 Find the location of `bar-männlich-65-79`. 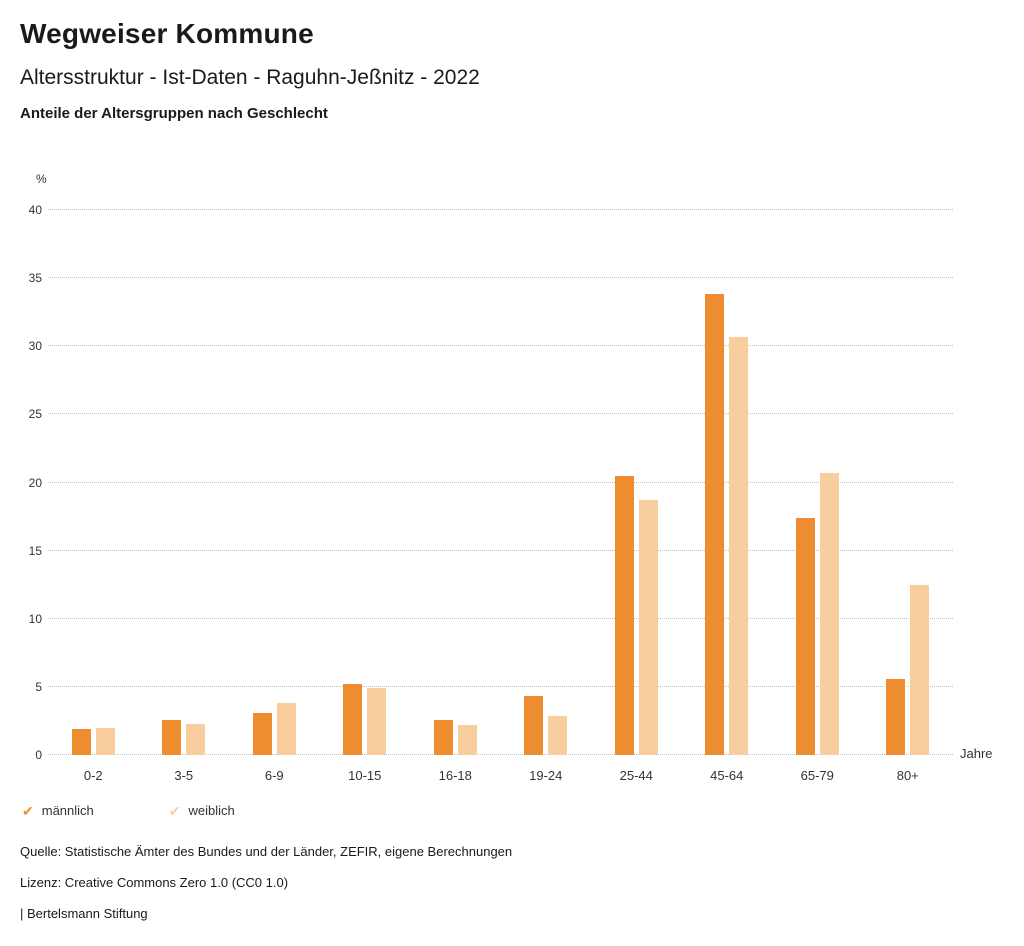

bar-männlich-65-79 is located at coordinates (805, 636).